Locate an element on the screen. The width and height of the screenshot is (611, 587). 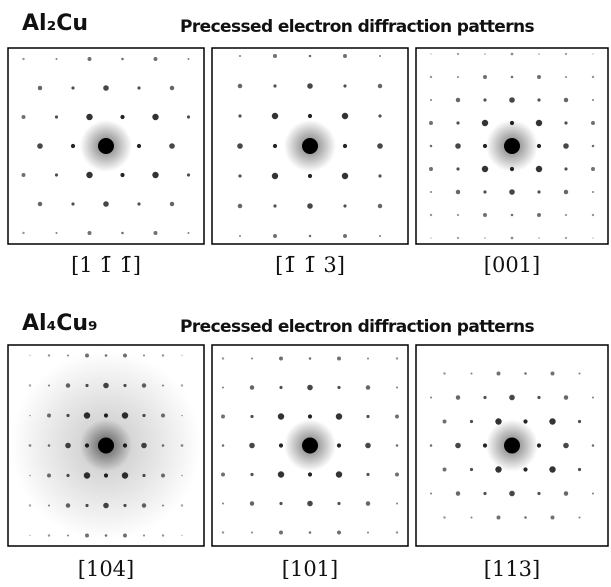
zone-axis-label: [104] is located at coordinates (106, 569).